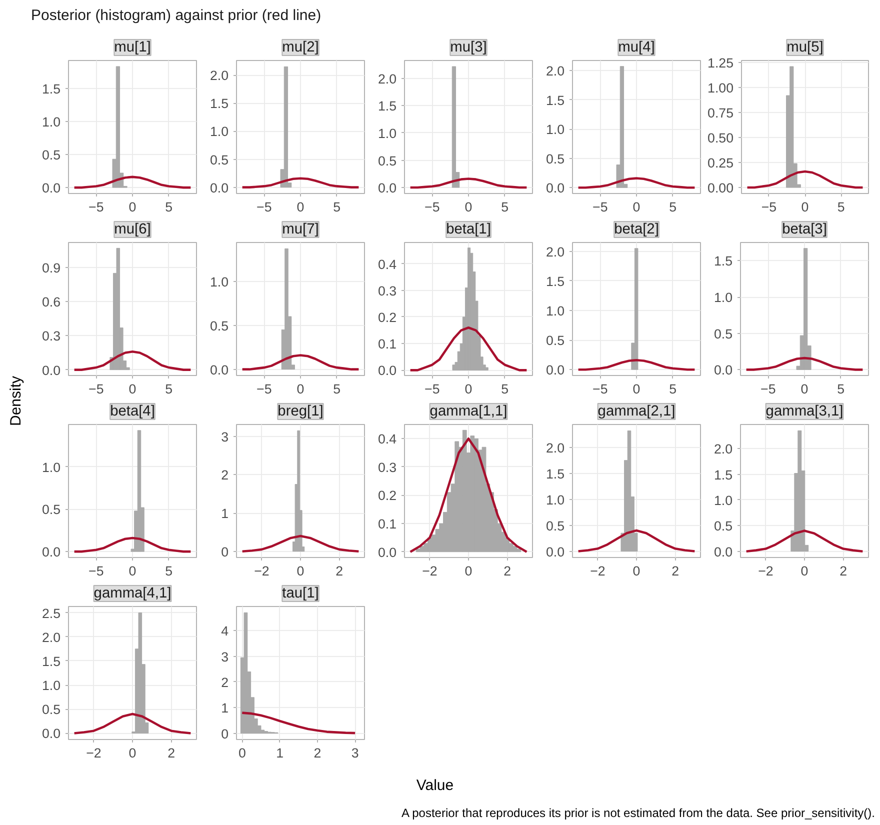 The height and width of the screenshot is (825, 880). I want to click on chart-title: mu[5], so click(805, 48).